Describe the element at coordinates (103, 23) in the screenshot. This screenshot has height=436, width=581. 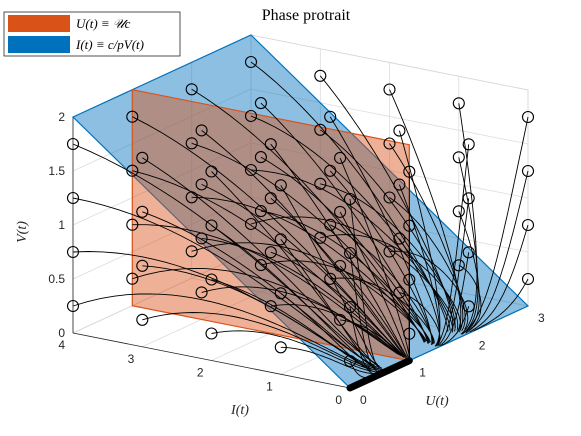
I see `legend-label-u-plane: U(t) ≡ 𝒰c` at that location.